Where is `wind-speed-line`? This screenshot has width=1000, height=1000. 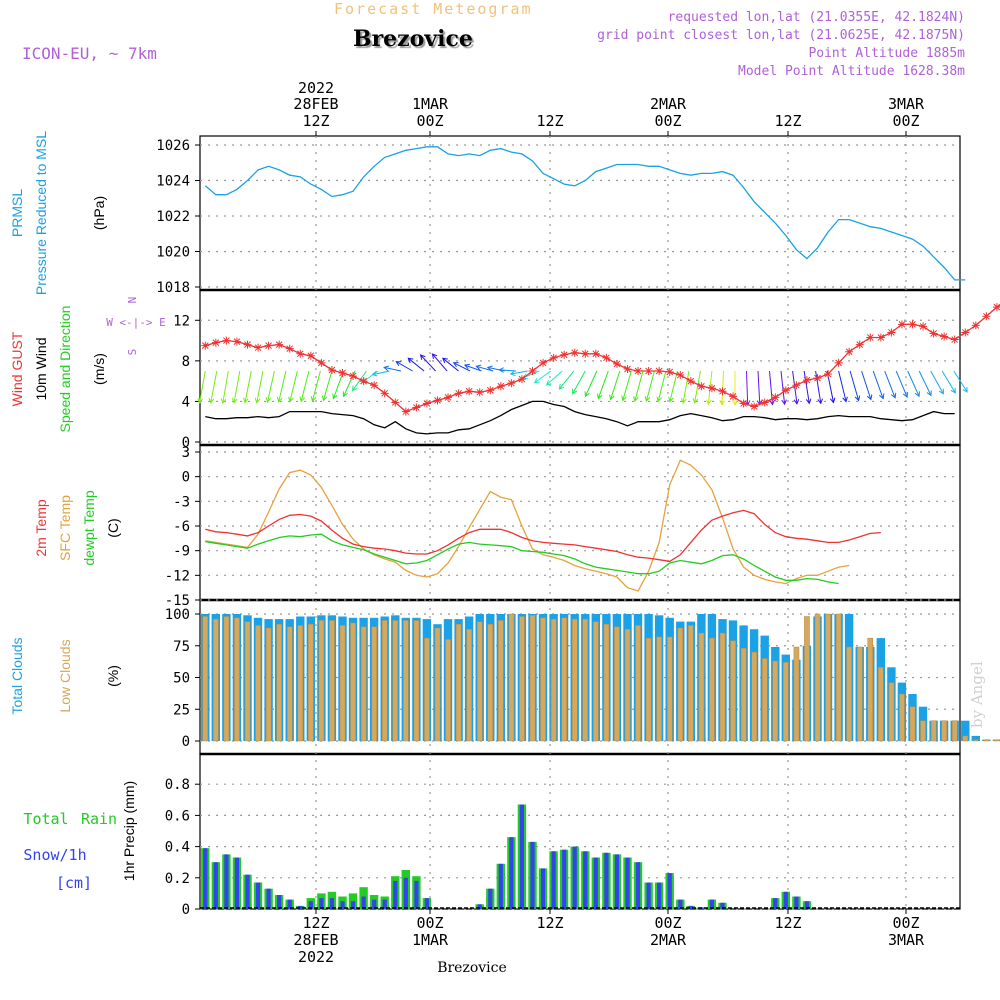
wind-speed-line is located at coordinates (580, 417).